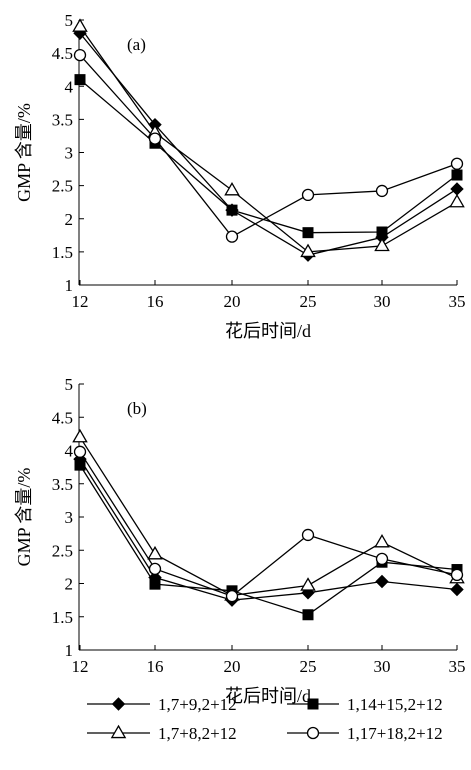  Describe the element at coordinates (197, 704) in the screenshot. I see `legend-label: 1,7+9,2+12` at that location.